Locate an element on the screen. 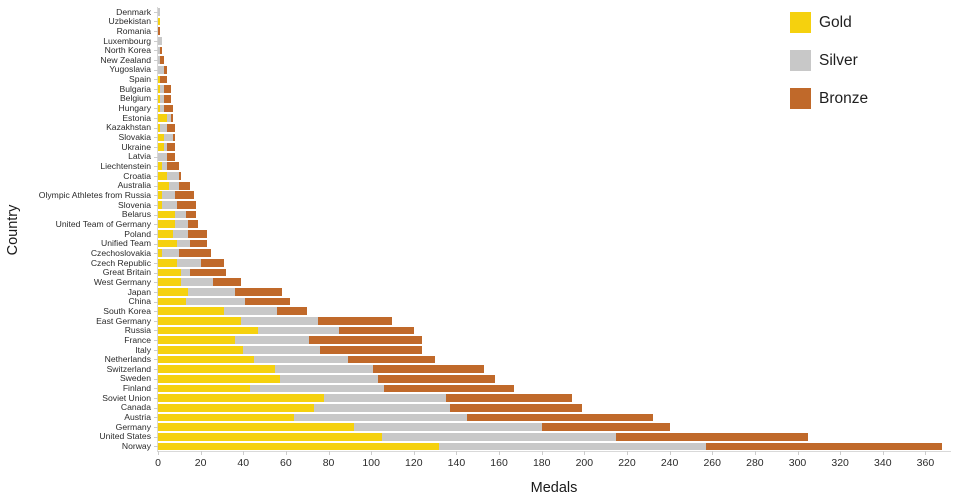 The height and width of the screenshot is (500, 960). bar-row: Japan is located at coordinates (539, 292).